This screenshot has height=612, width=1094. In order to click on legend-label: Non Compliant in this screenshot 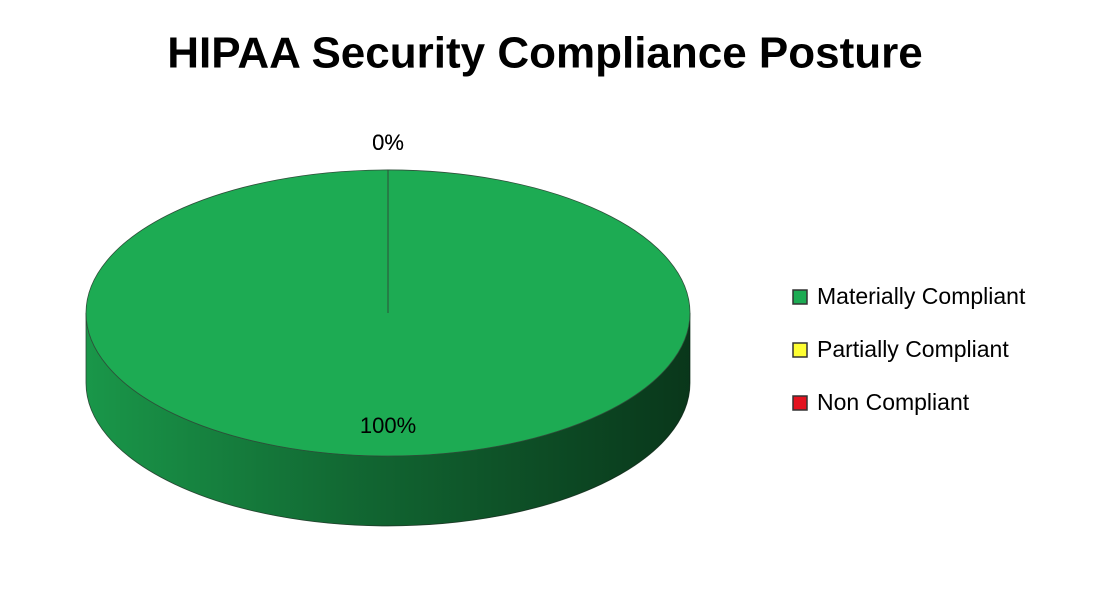, I will do `click(893, 402)`.